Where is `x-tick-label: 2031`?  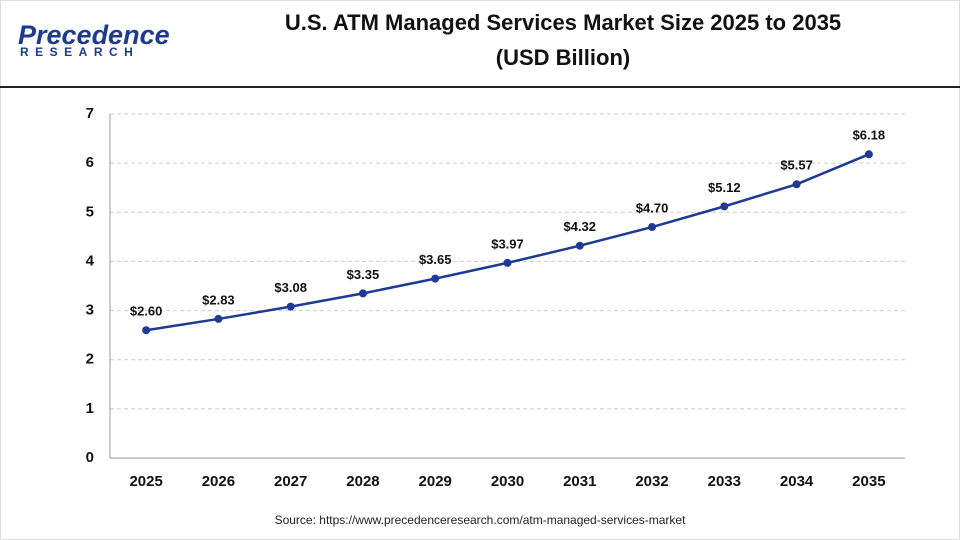 x-tick-label: 2031 is located at coordinates (579, 481).